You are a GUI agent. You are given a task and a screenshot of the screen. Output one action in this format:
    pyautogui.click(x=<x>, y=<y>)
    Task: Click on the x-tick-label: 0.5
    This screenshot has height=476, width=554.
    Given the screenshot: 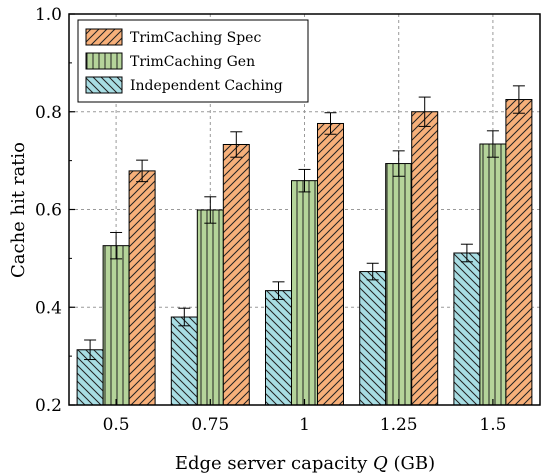 What is the action you would take?
    pyautogui.click(x=116, y=425)
    